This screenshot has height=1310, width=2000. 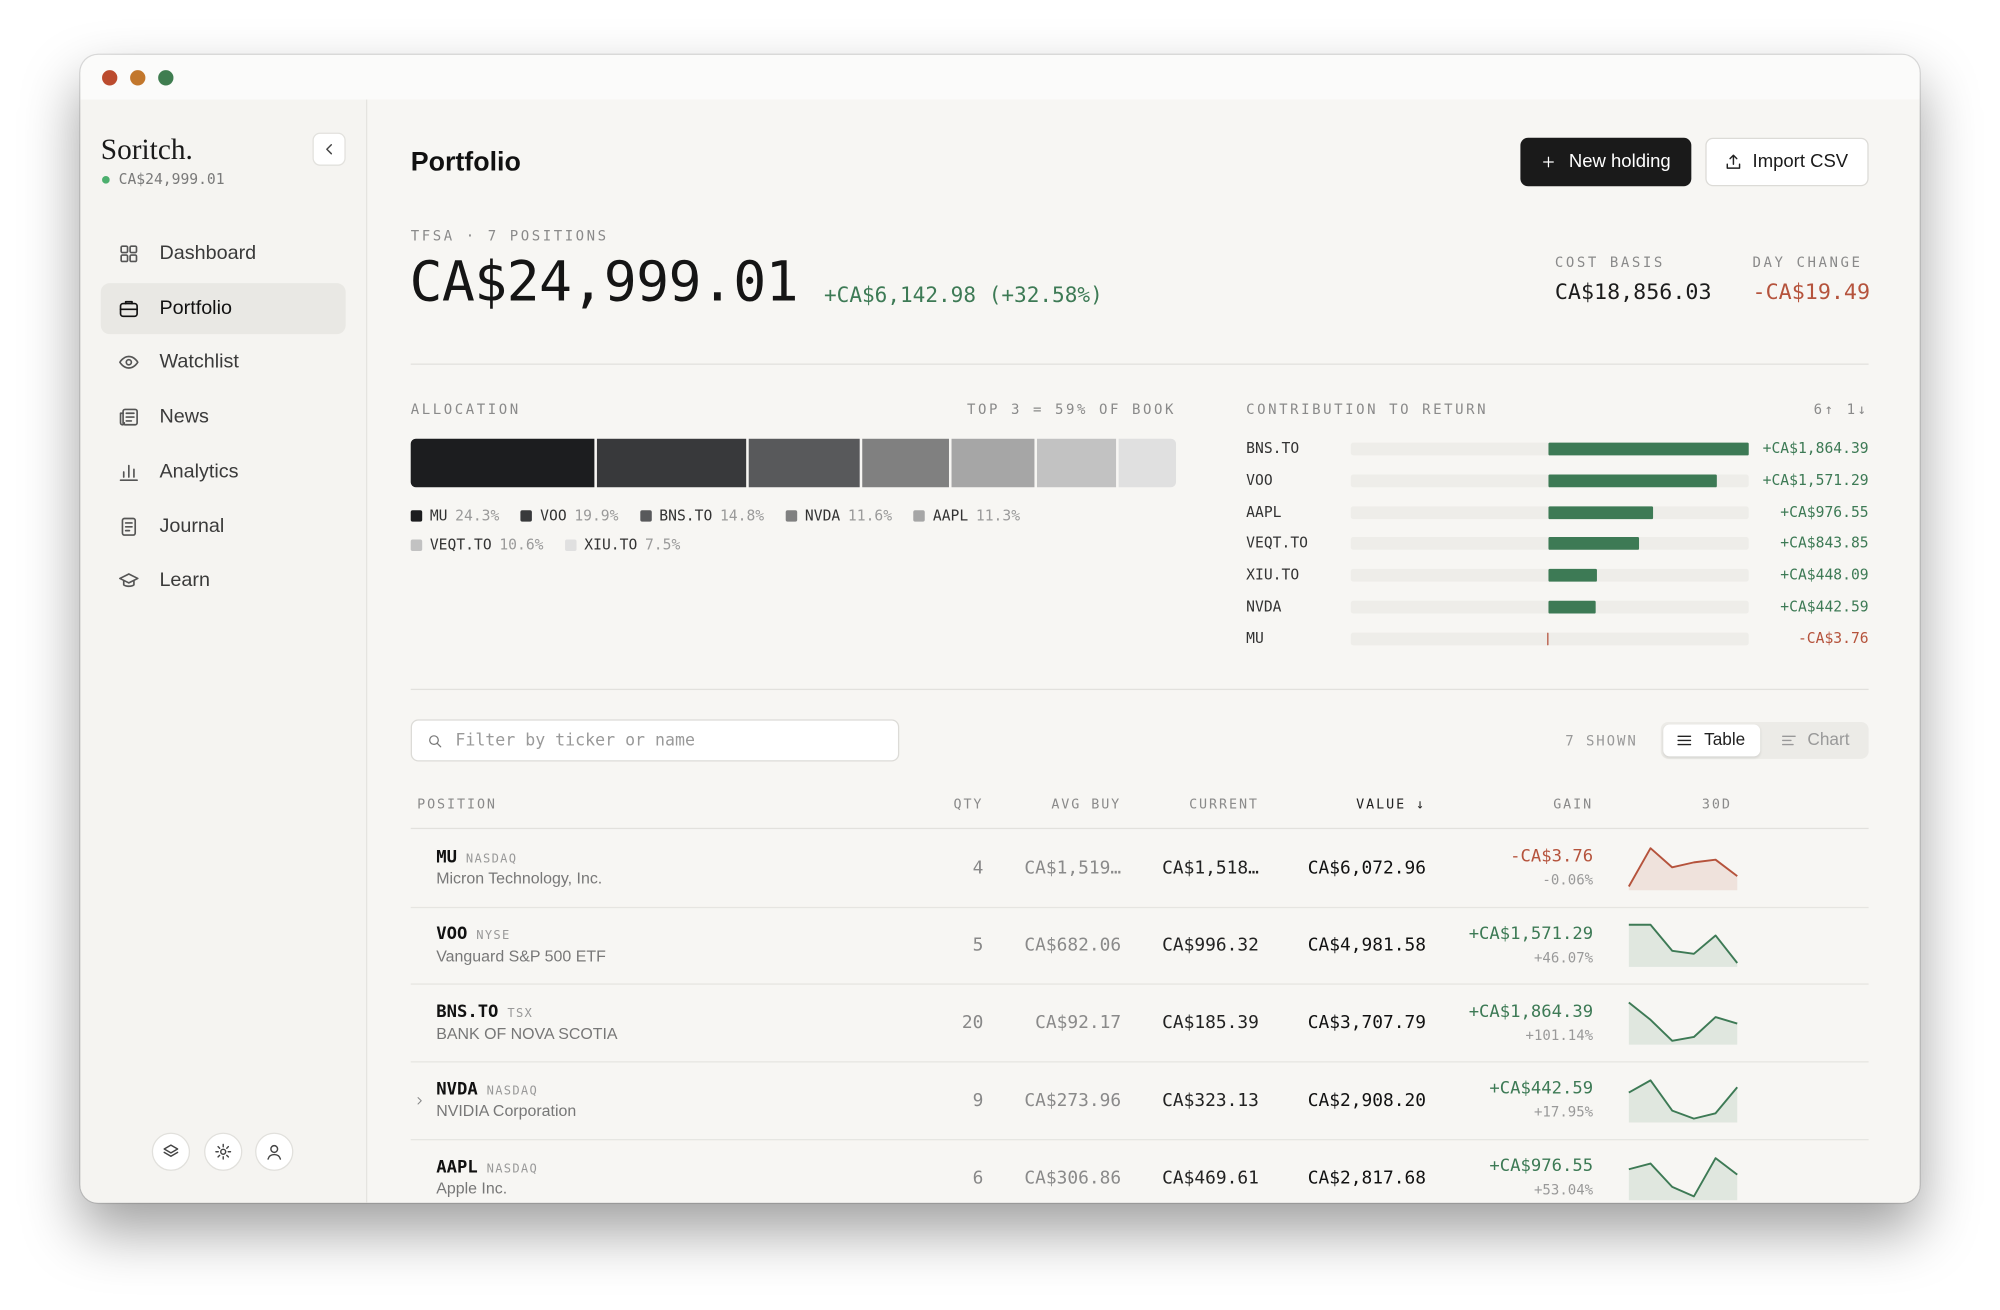 I want to click on nav-item: Portfolio, so click(x=195, y=308).